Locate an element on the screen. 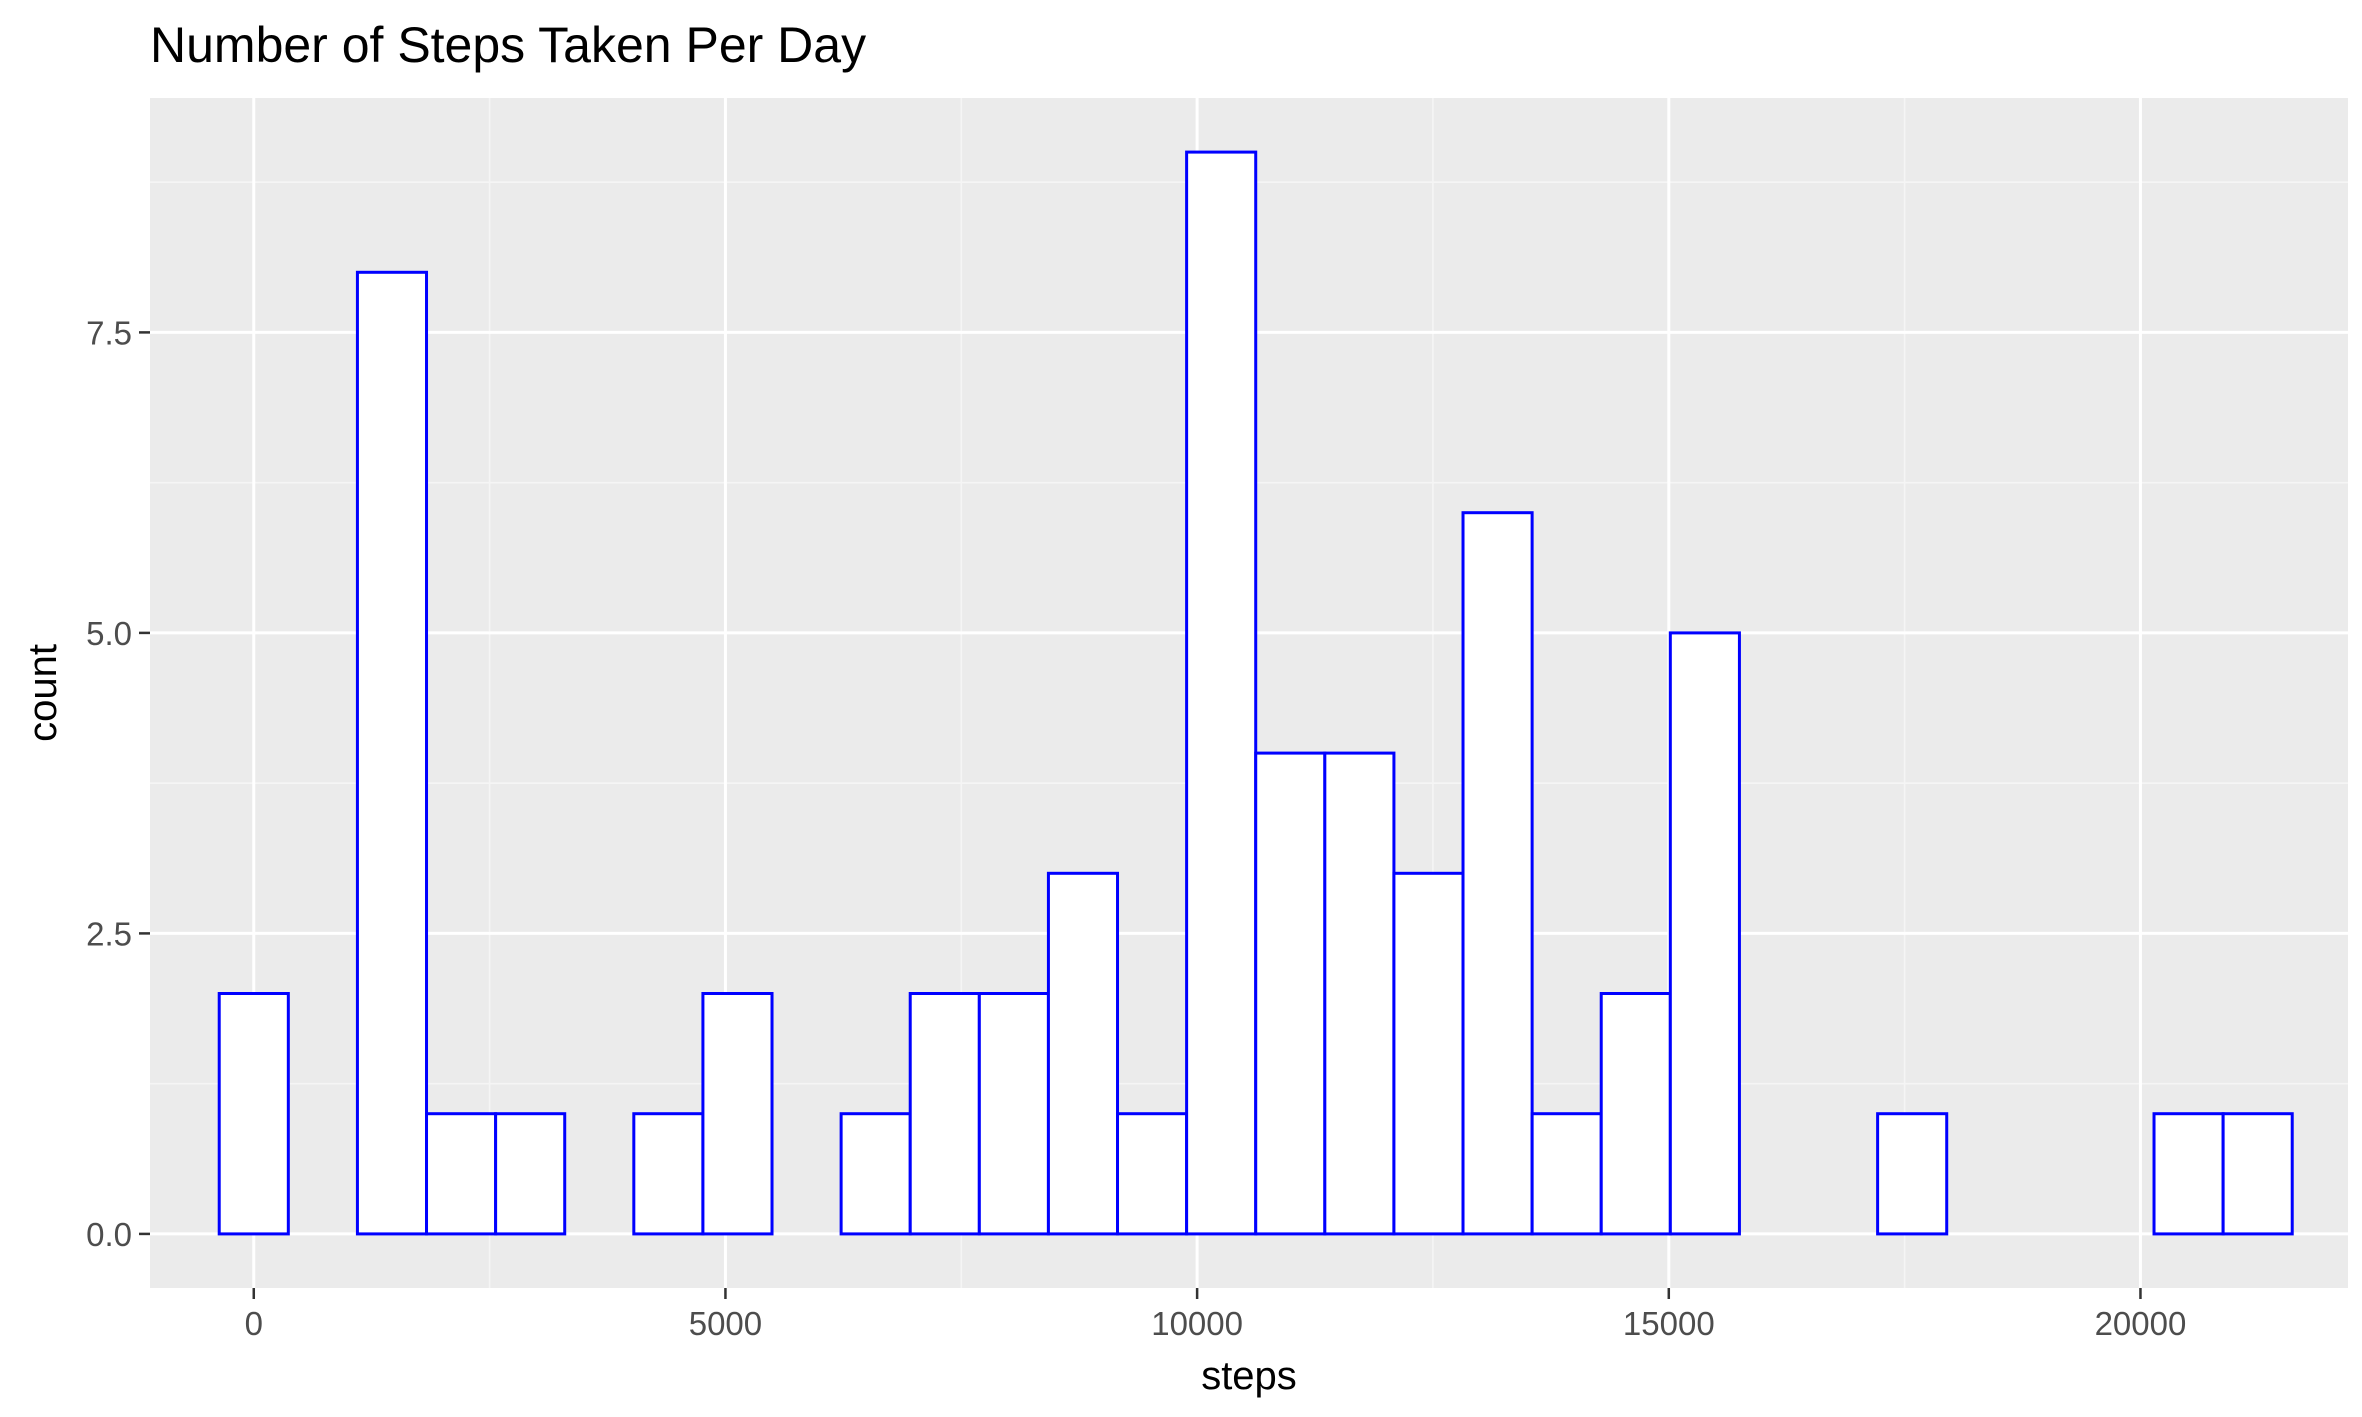 The height and width of the screenshot is (1417, 2362). chart-title: Number of Steps Taken Per Day is located at coordinates (508, 45).